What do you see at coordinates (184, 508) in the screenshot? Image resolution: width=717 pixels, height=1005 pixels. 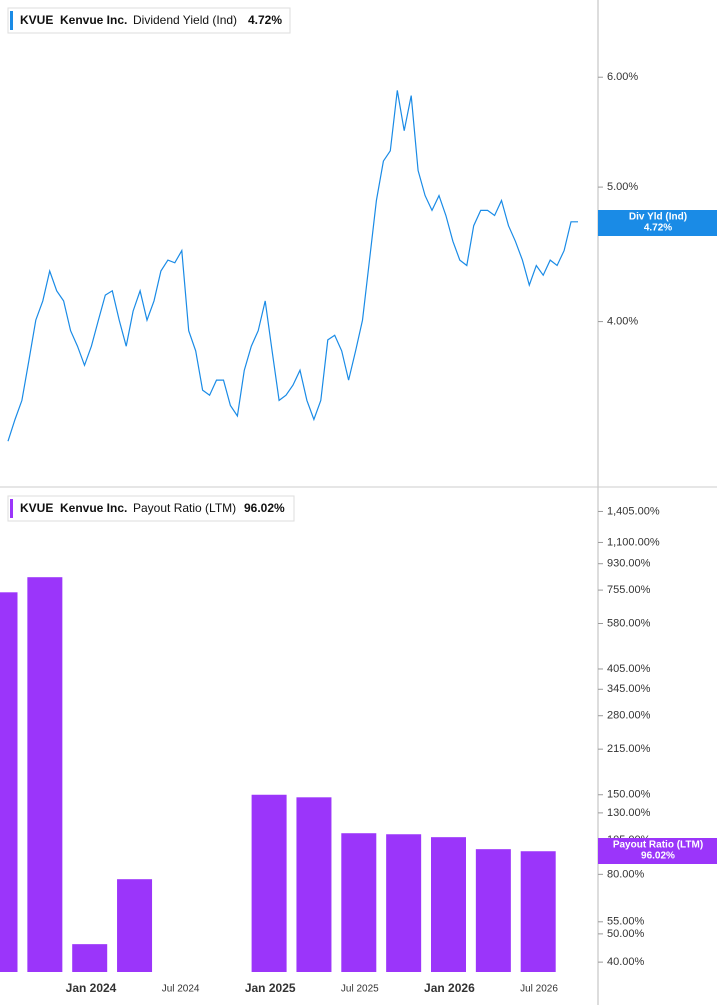 I see `chart-title: Payout Ratio (LTM)` at bounding box center [184, 508].